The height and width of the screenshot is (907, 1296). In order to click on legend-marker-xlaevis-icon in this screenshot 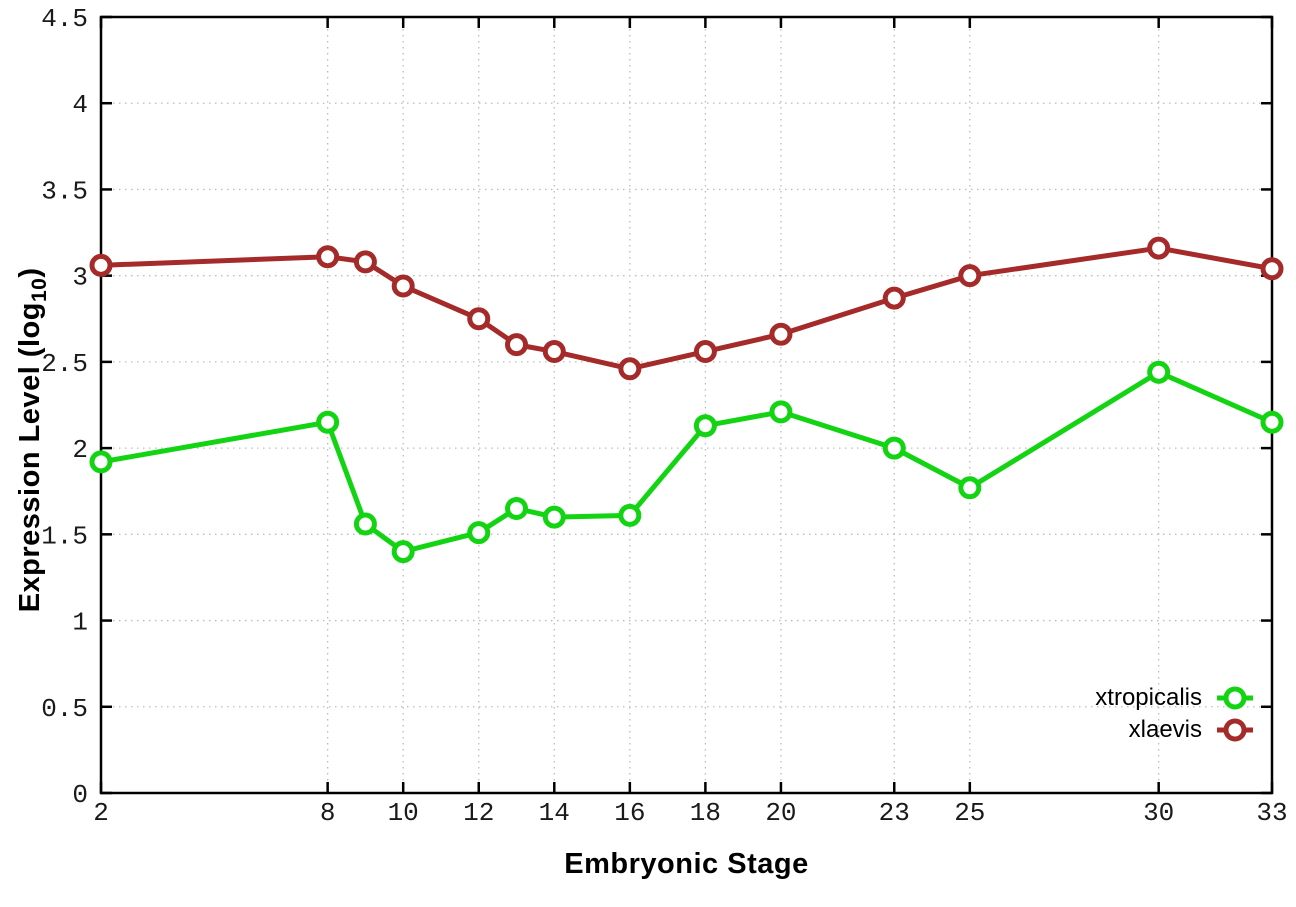, I will do `click(1235, 730)`.